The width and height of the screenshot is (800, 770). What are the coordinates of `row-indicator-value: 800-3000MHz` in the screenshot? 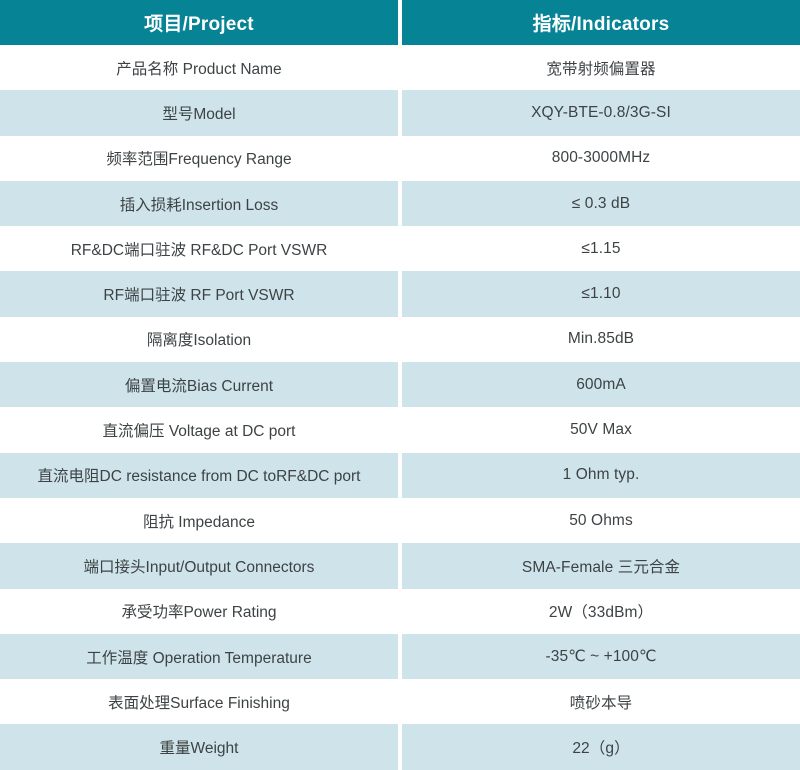 It's located at (601, 158).